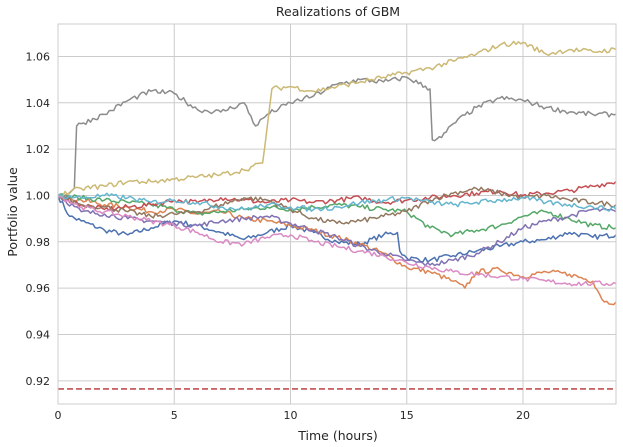  I want to click on y-tick-label: 1.00, so click(38, 195).